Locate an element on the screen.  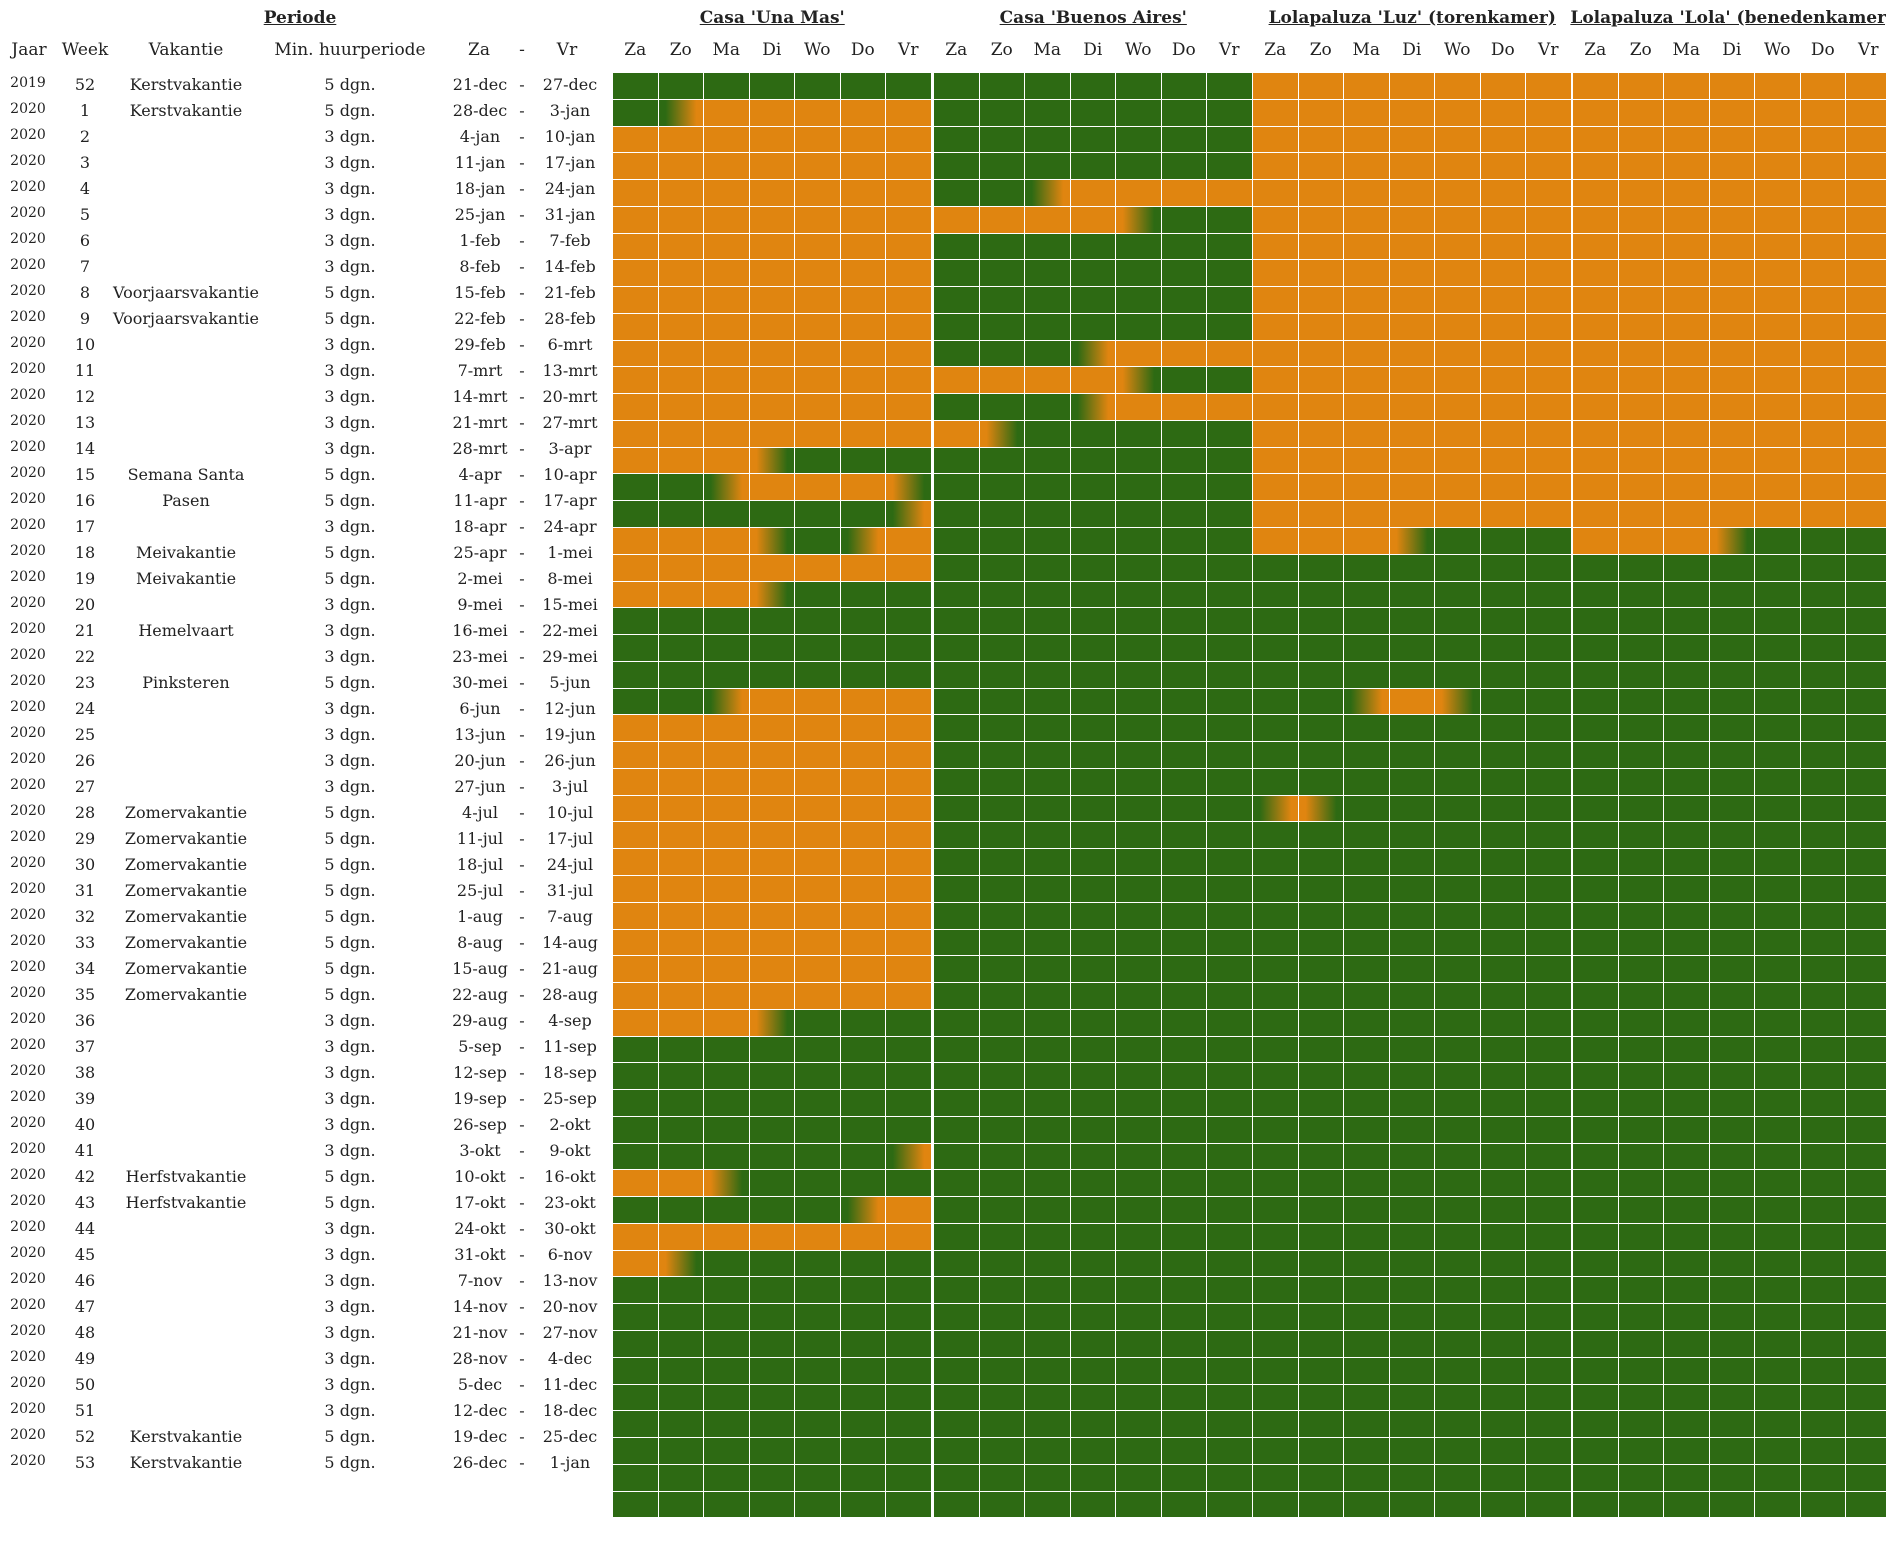
cell-vr: 6-mrt is located at coordinates (570, 344).